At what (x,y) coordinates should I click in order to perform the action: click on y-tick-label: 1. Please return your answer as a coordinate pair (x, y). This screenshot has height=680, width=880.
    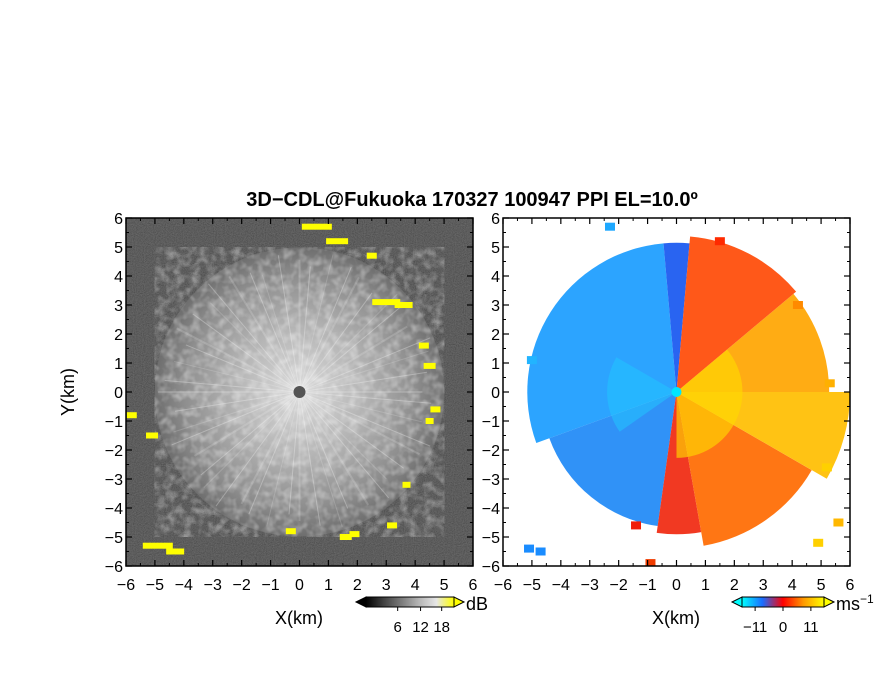
    Looking at the image, I should click on (118, 364).